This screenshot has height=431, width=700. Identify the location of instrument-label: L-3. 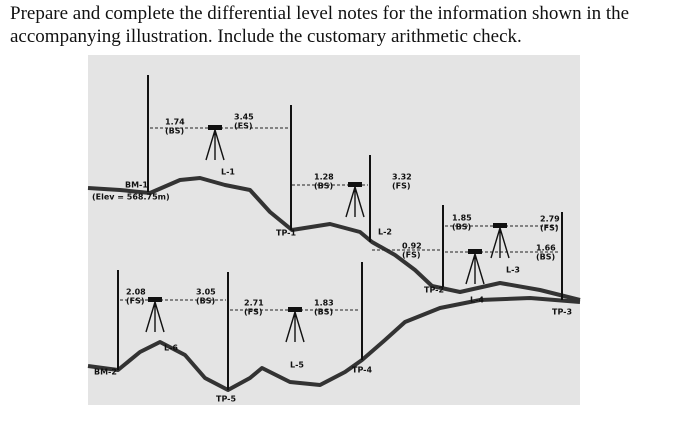
(513, 270).